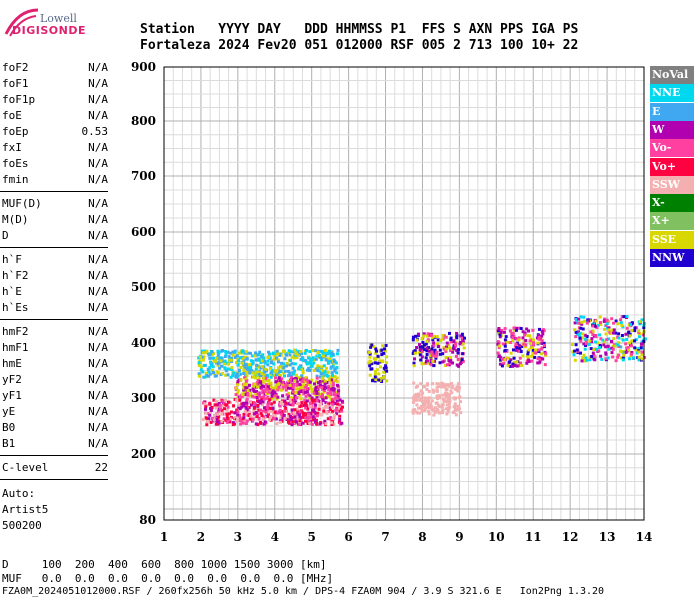 This screenshot has width=700, height=600. I want to click on param-name: B1, so click(9, 443).